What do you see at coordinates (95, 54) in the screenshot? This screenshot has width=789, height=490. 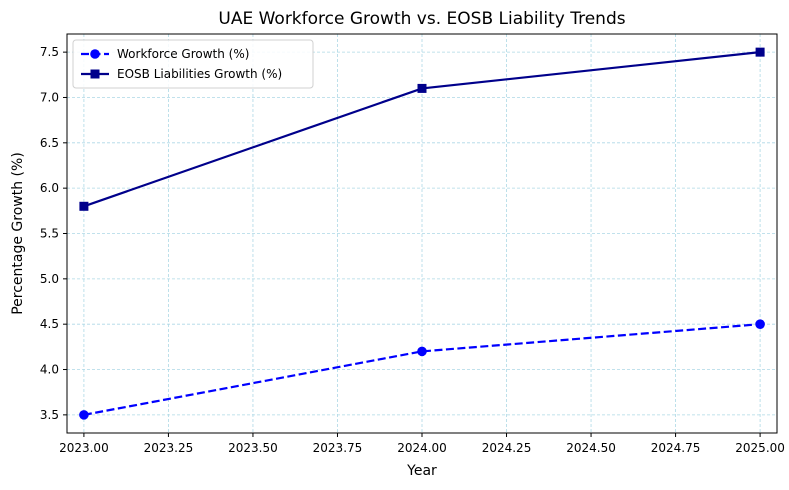 I see `legend-marker-circle` at bounding box center [95, 54].